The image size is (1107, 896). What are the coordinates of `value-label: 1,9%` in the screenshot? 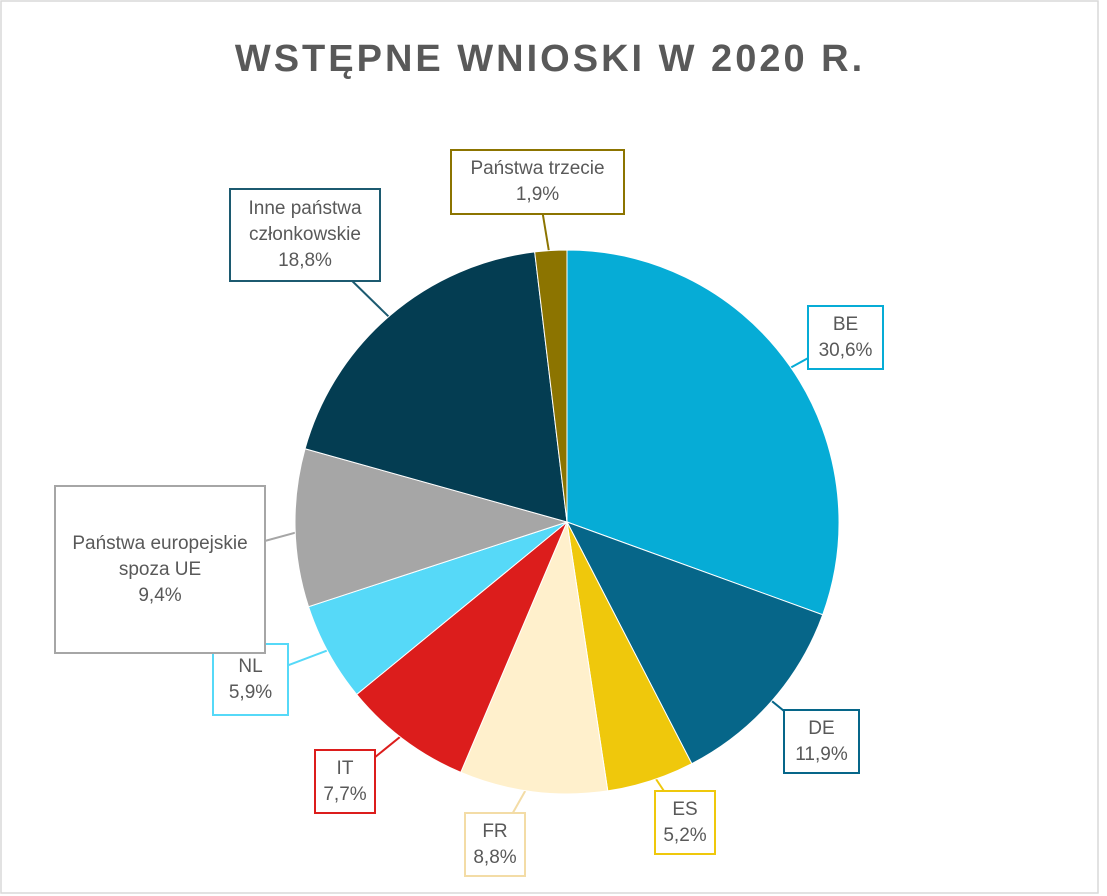 It's located at (537, 194).